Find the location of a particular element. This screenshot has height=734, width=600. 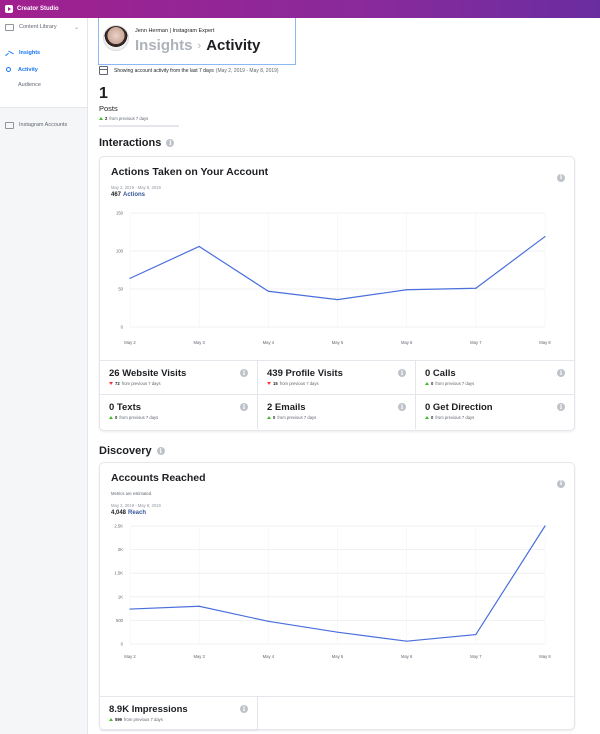

posts-delta: 2 from previous 7 days is located at coordinates (139, 118).